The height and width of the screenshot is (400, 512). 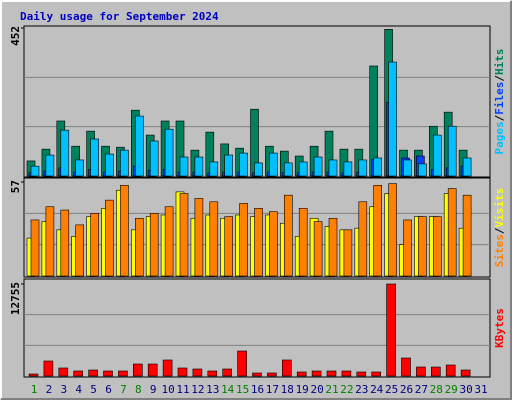 I want to click on x-tick-label: 1, so click(x=34, y=389).